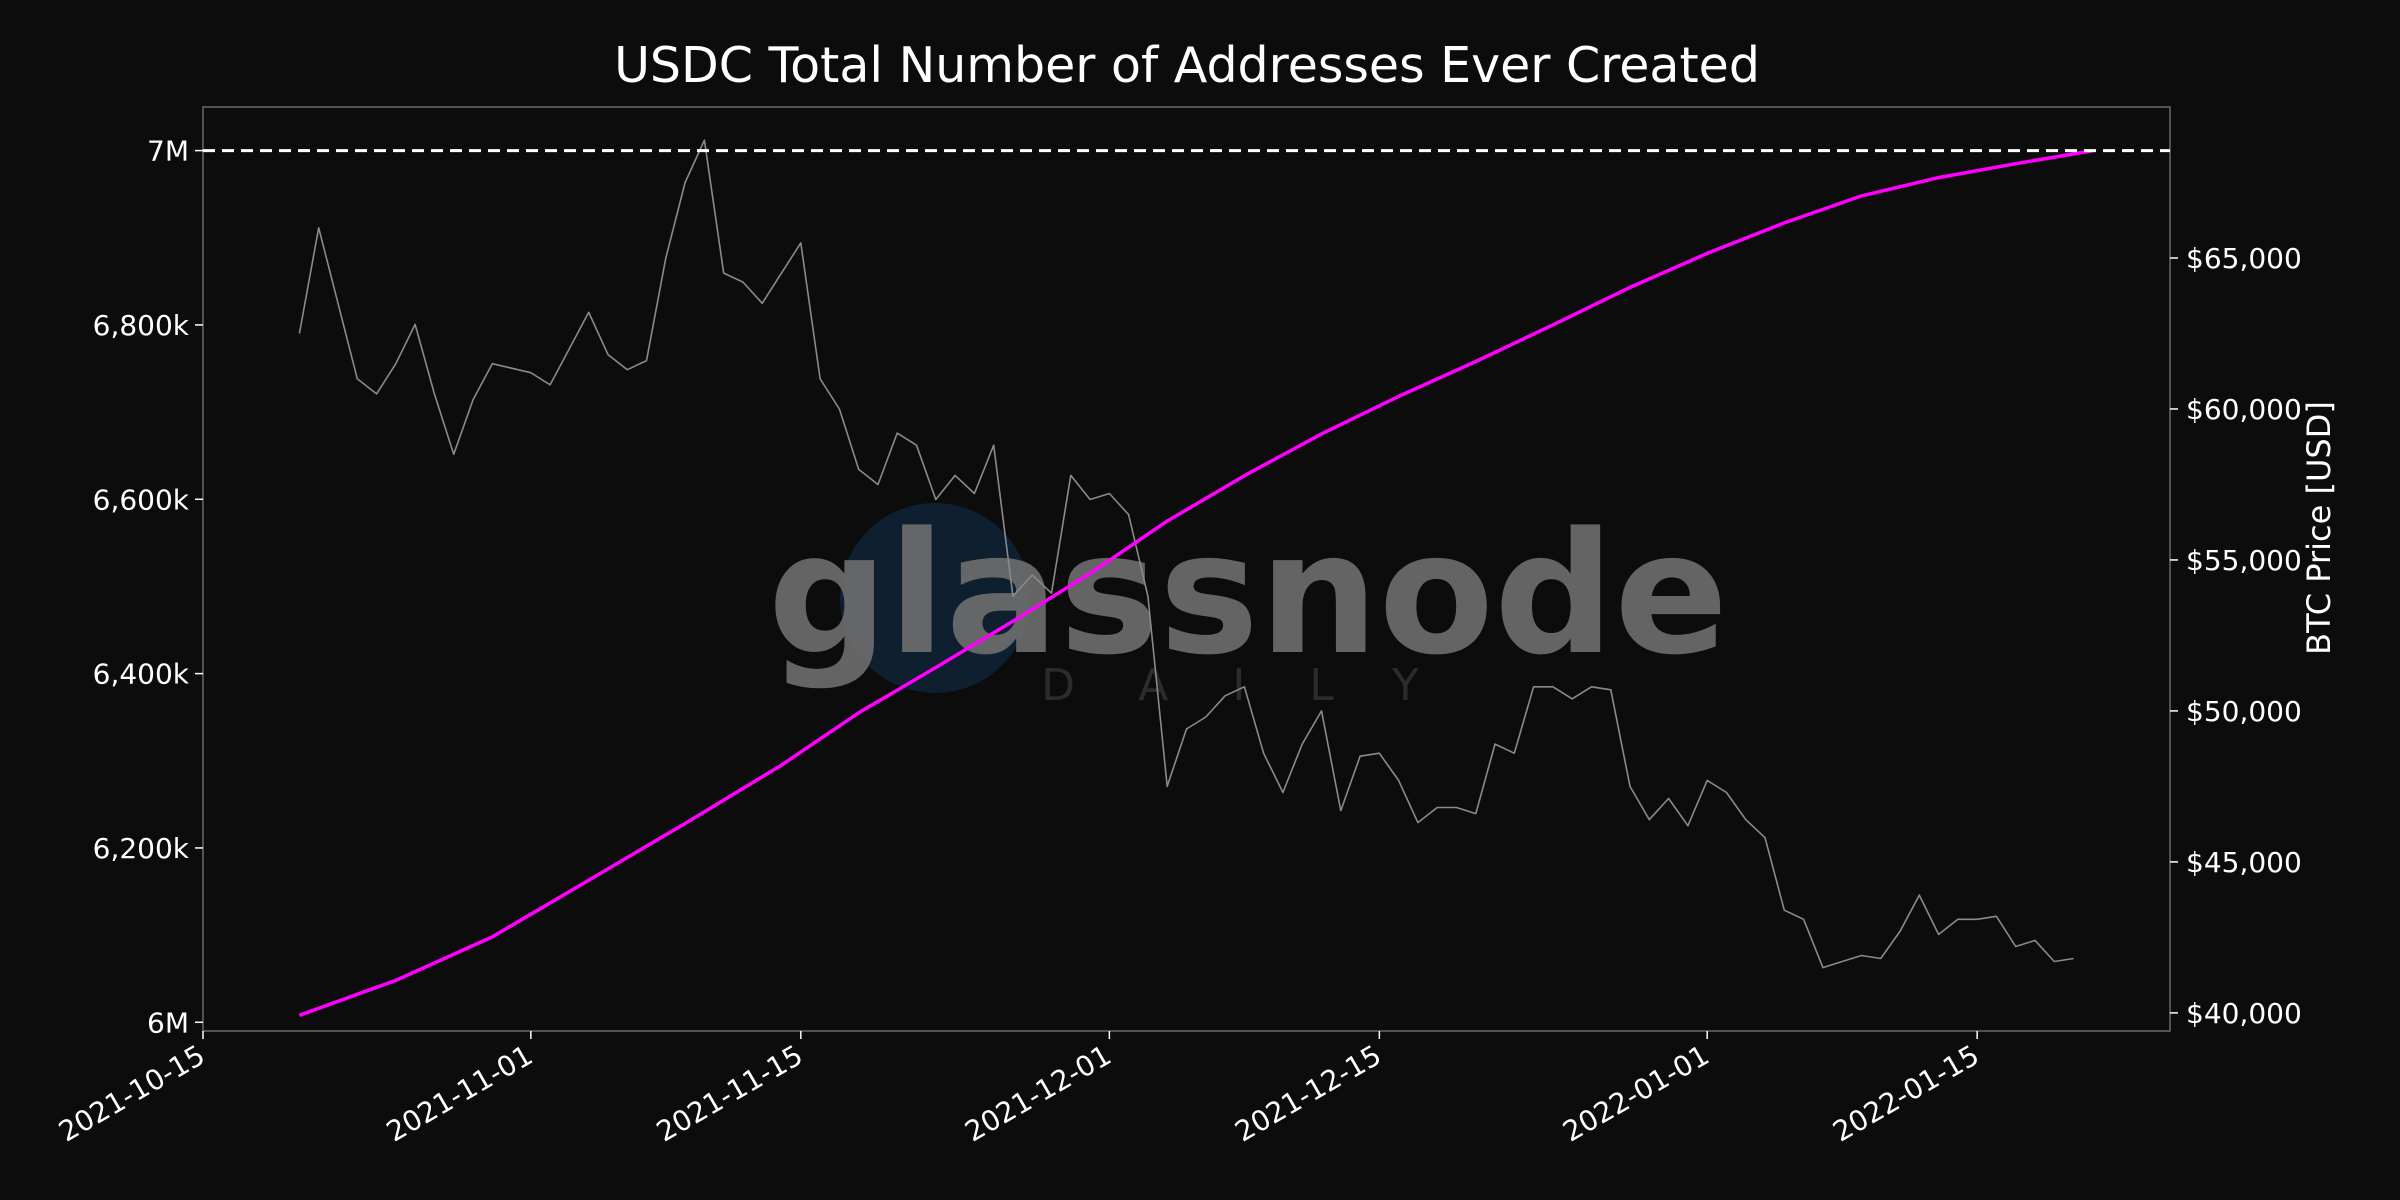 The image size is (2400, 1200). Describe the element at coordinates (141, 325) in the screenshot. I see `left-tick-label: 6,800k` at that location.